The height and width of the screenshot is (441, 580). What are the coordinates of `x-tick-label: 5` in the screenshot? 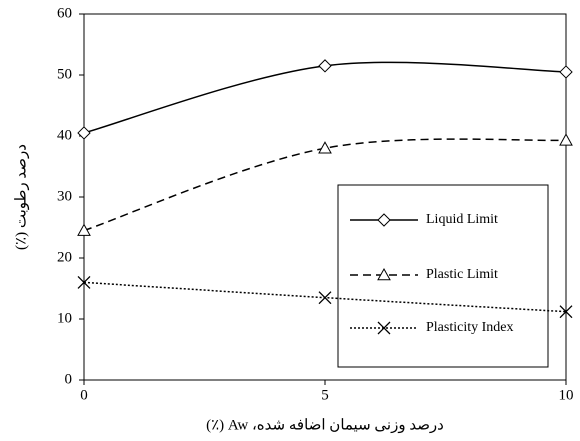 It's located at (325, 395).